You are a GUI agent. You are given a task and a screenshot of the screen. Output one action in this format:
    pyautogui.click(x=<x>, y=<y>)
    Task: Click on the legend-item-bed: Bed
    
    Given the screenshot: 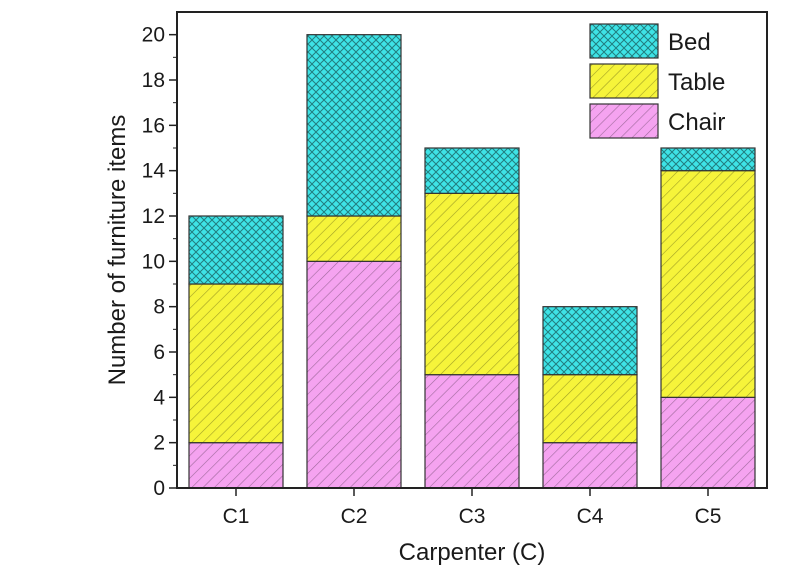 What is the action you would take?
    pyautogui.click(x=650, y=41)
    